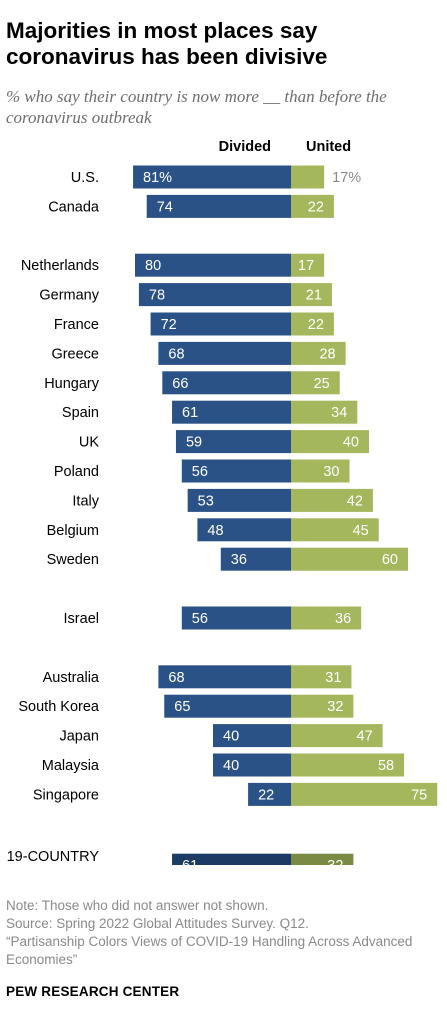  I want to click on value-label-united: 17%, so click(346, 178).